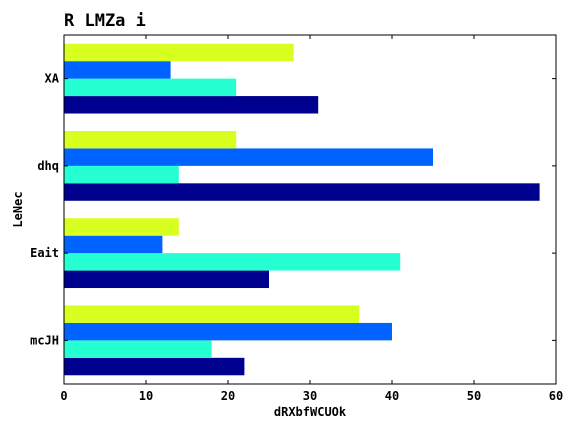  What do you see at coordinates (18, 209) in the screenshot?
I see `y-axis-label: LeNec` at bounding box center [18, 209].